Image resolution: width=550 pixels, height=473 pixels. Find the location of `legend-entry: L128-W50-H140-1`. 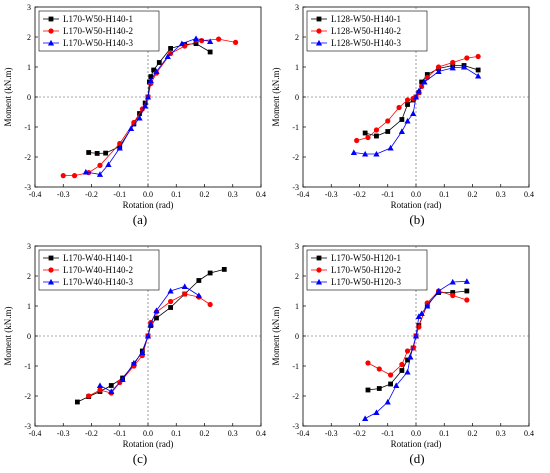

legend-entry: L128-W50-H140-1 is located at coordinates (366, 19).